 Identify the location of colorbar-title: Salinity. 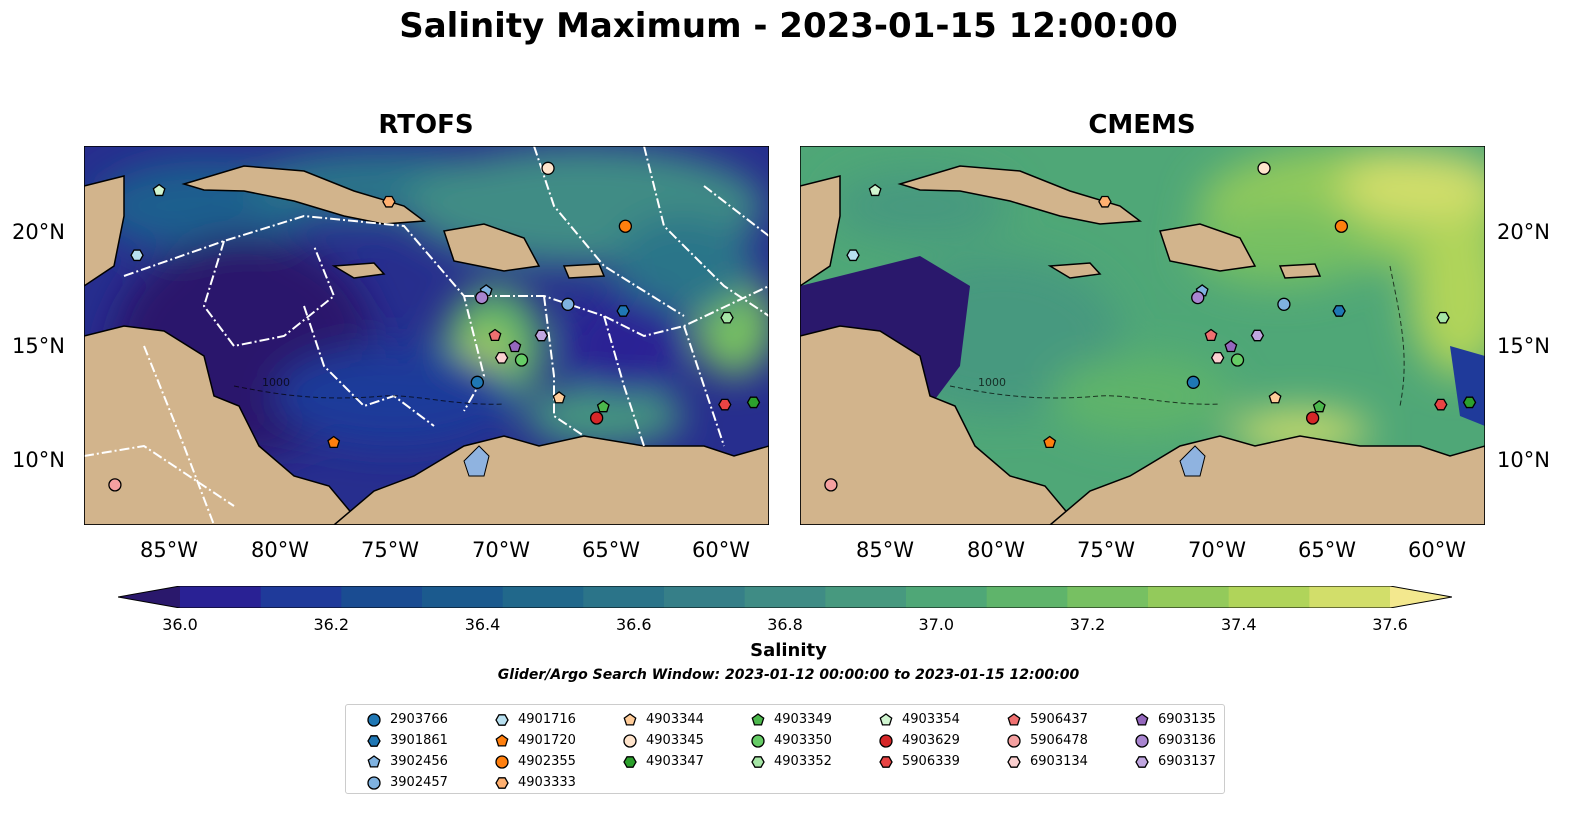
(788, 650).